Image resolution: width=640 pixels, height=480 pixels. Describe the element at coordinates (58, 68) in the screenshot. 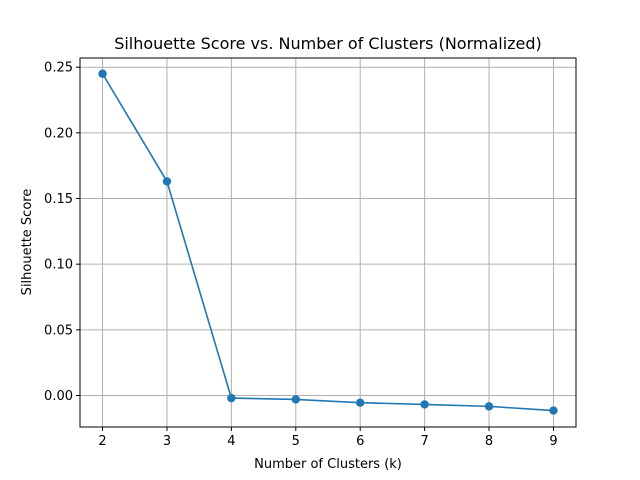

I see `y-tick-label: 0.25` at that location.